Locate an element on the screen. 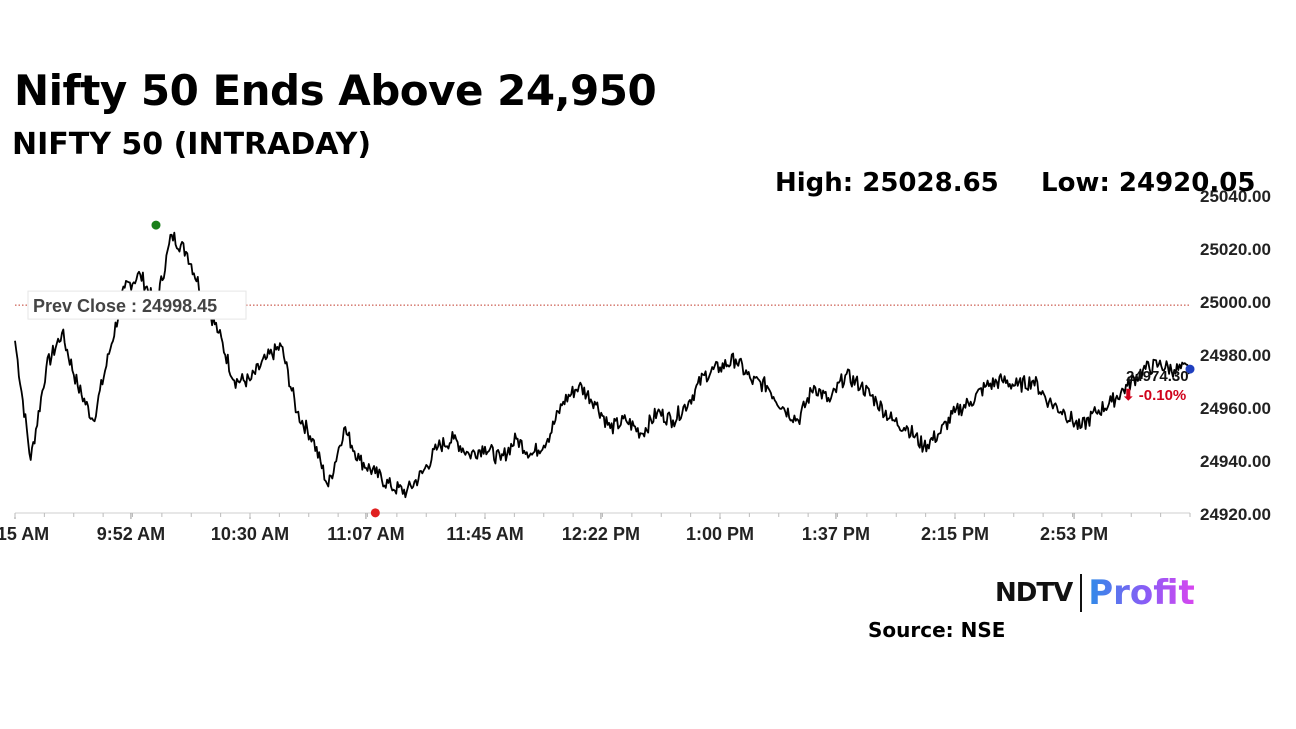 This screenshot has width=1296, height=729. prev-close-box is located at coordinates (137, 305).